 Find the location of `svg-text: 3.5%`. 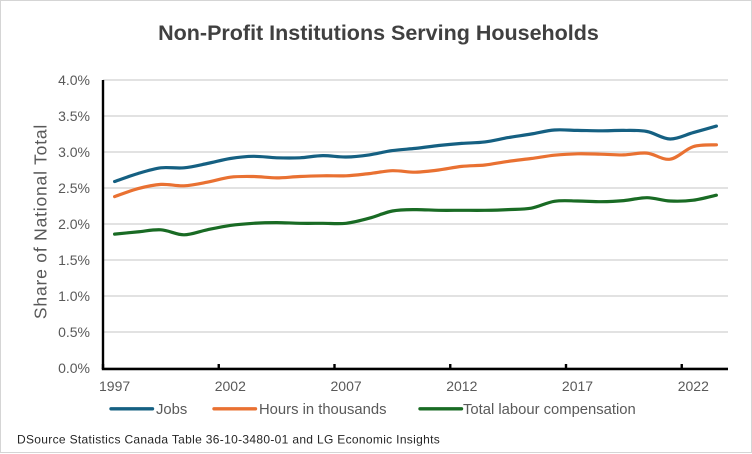

svg-text: 3.5% is located at coordinates (74, 116).